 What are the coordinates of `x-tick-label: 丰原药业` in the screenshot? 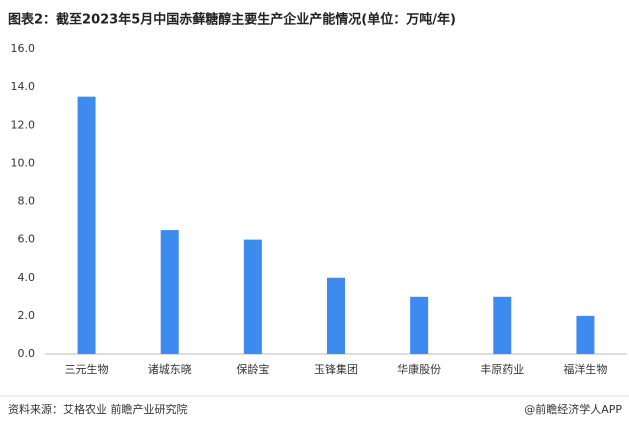 It's located at (502, 369).